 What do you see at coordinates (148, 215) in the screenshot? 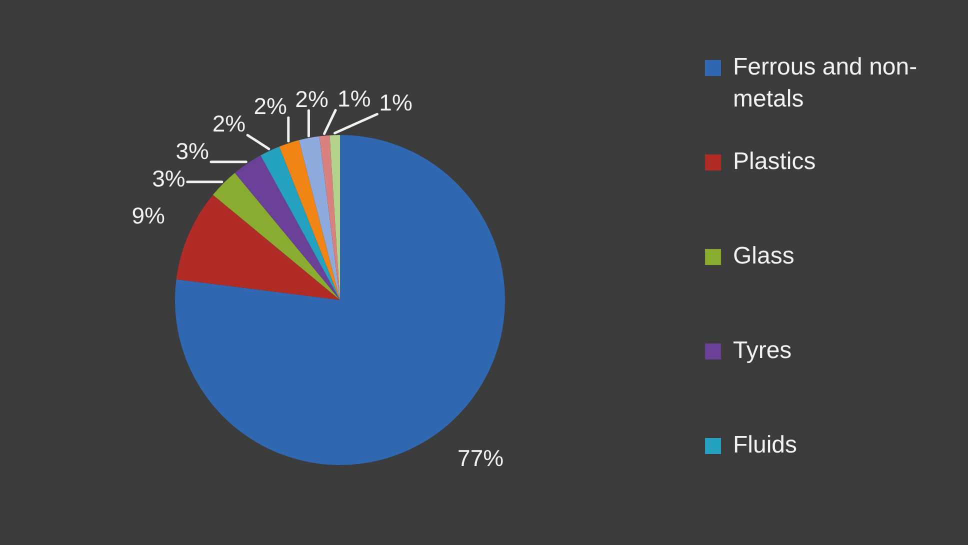
I see `data-label: 9%` at bounding box center [148, 215].